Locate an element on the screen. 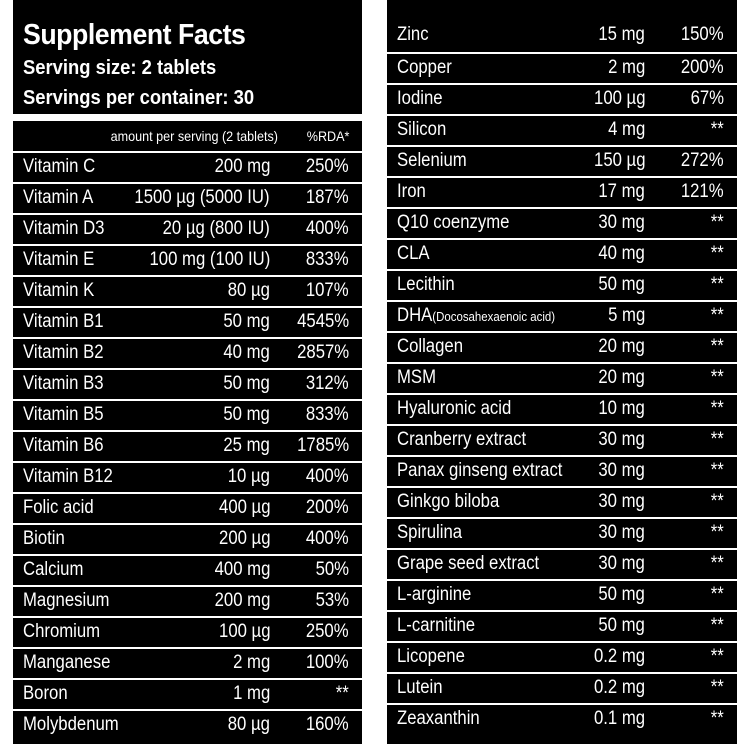 Image resolution: width=750 pixels, height=750 pixels. nutrient-amount: 1 mg is located at coordinates (251, 693).